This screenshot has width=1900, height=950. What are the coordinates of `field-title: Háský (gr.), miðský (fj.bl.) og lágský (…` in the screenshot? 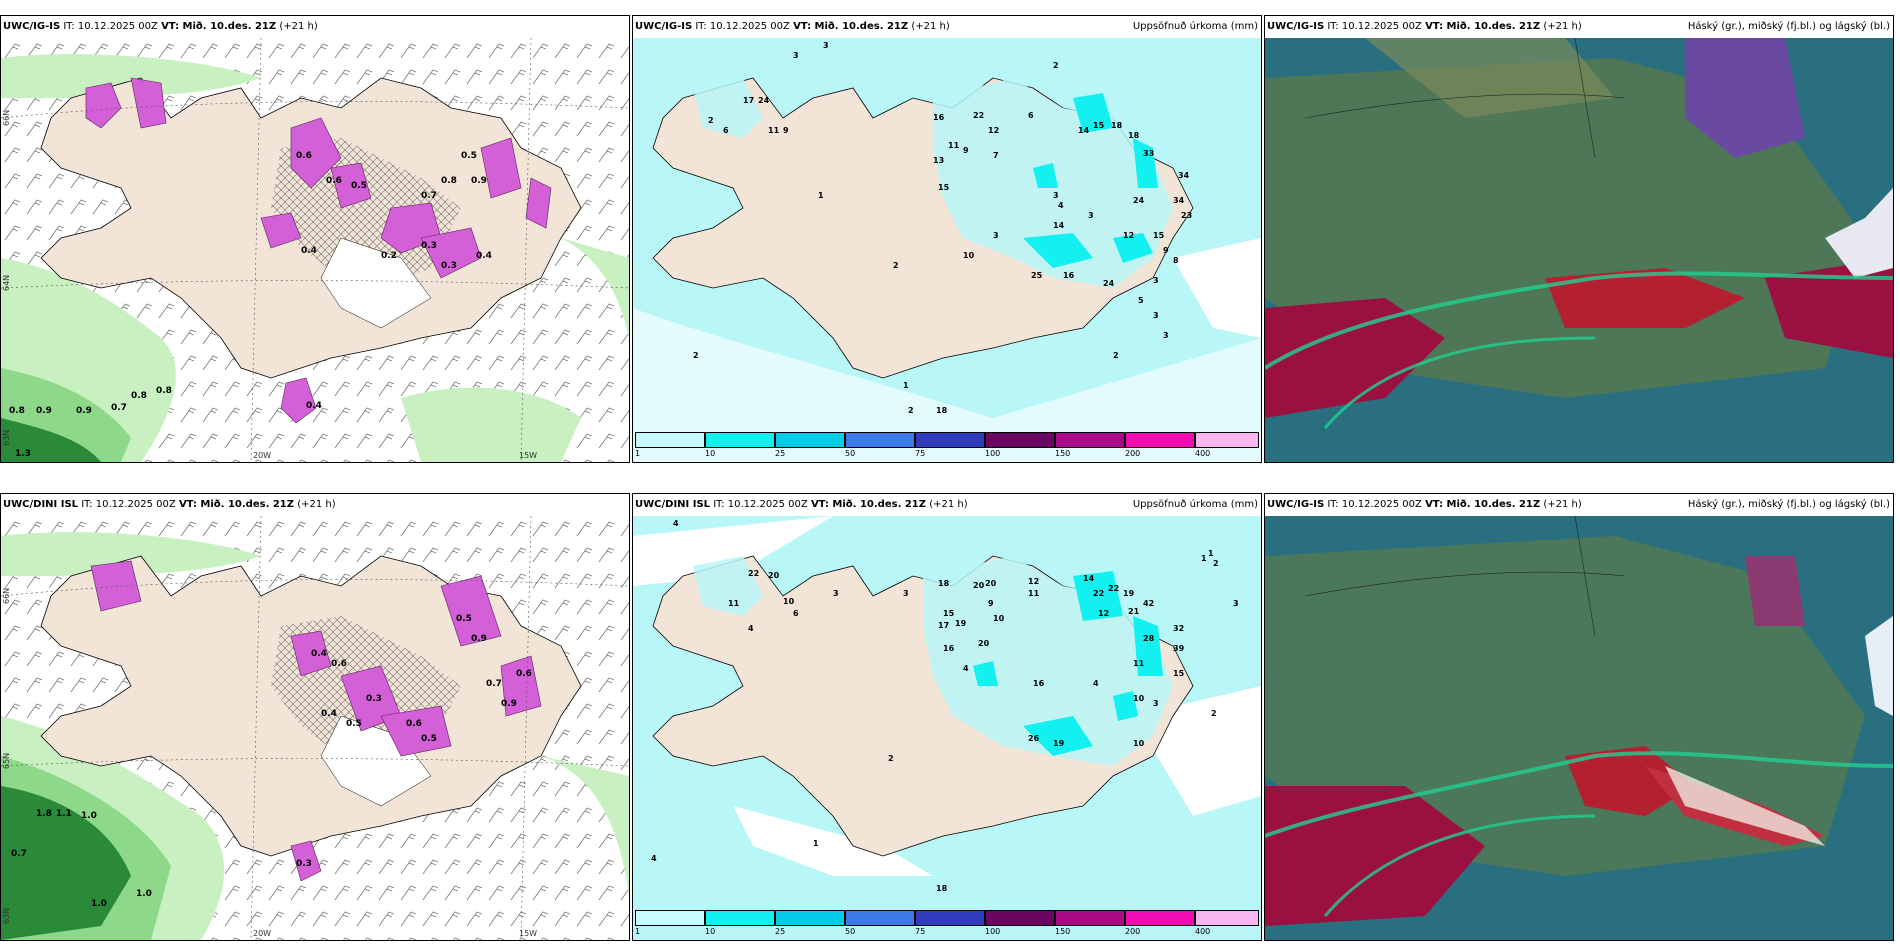 It's located at (1788, 504).